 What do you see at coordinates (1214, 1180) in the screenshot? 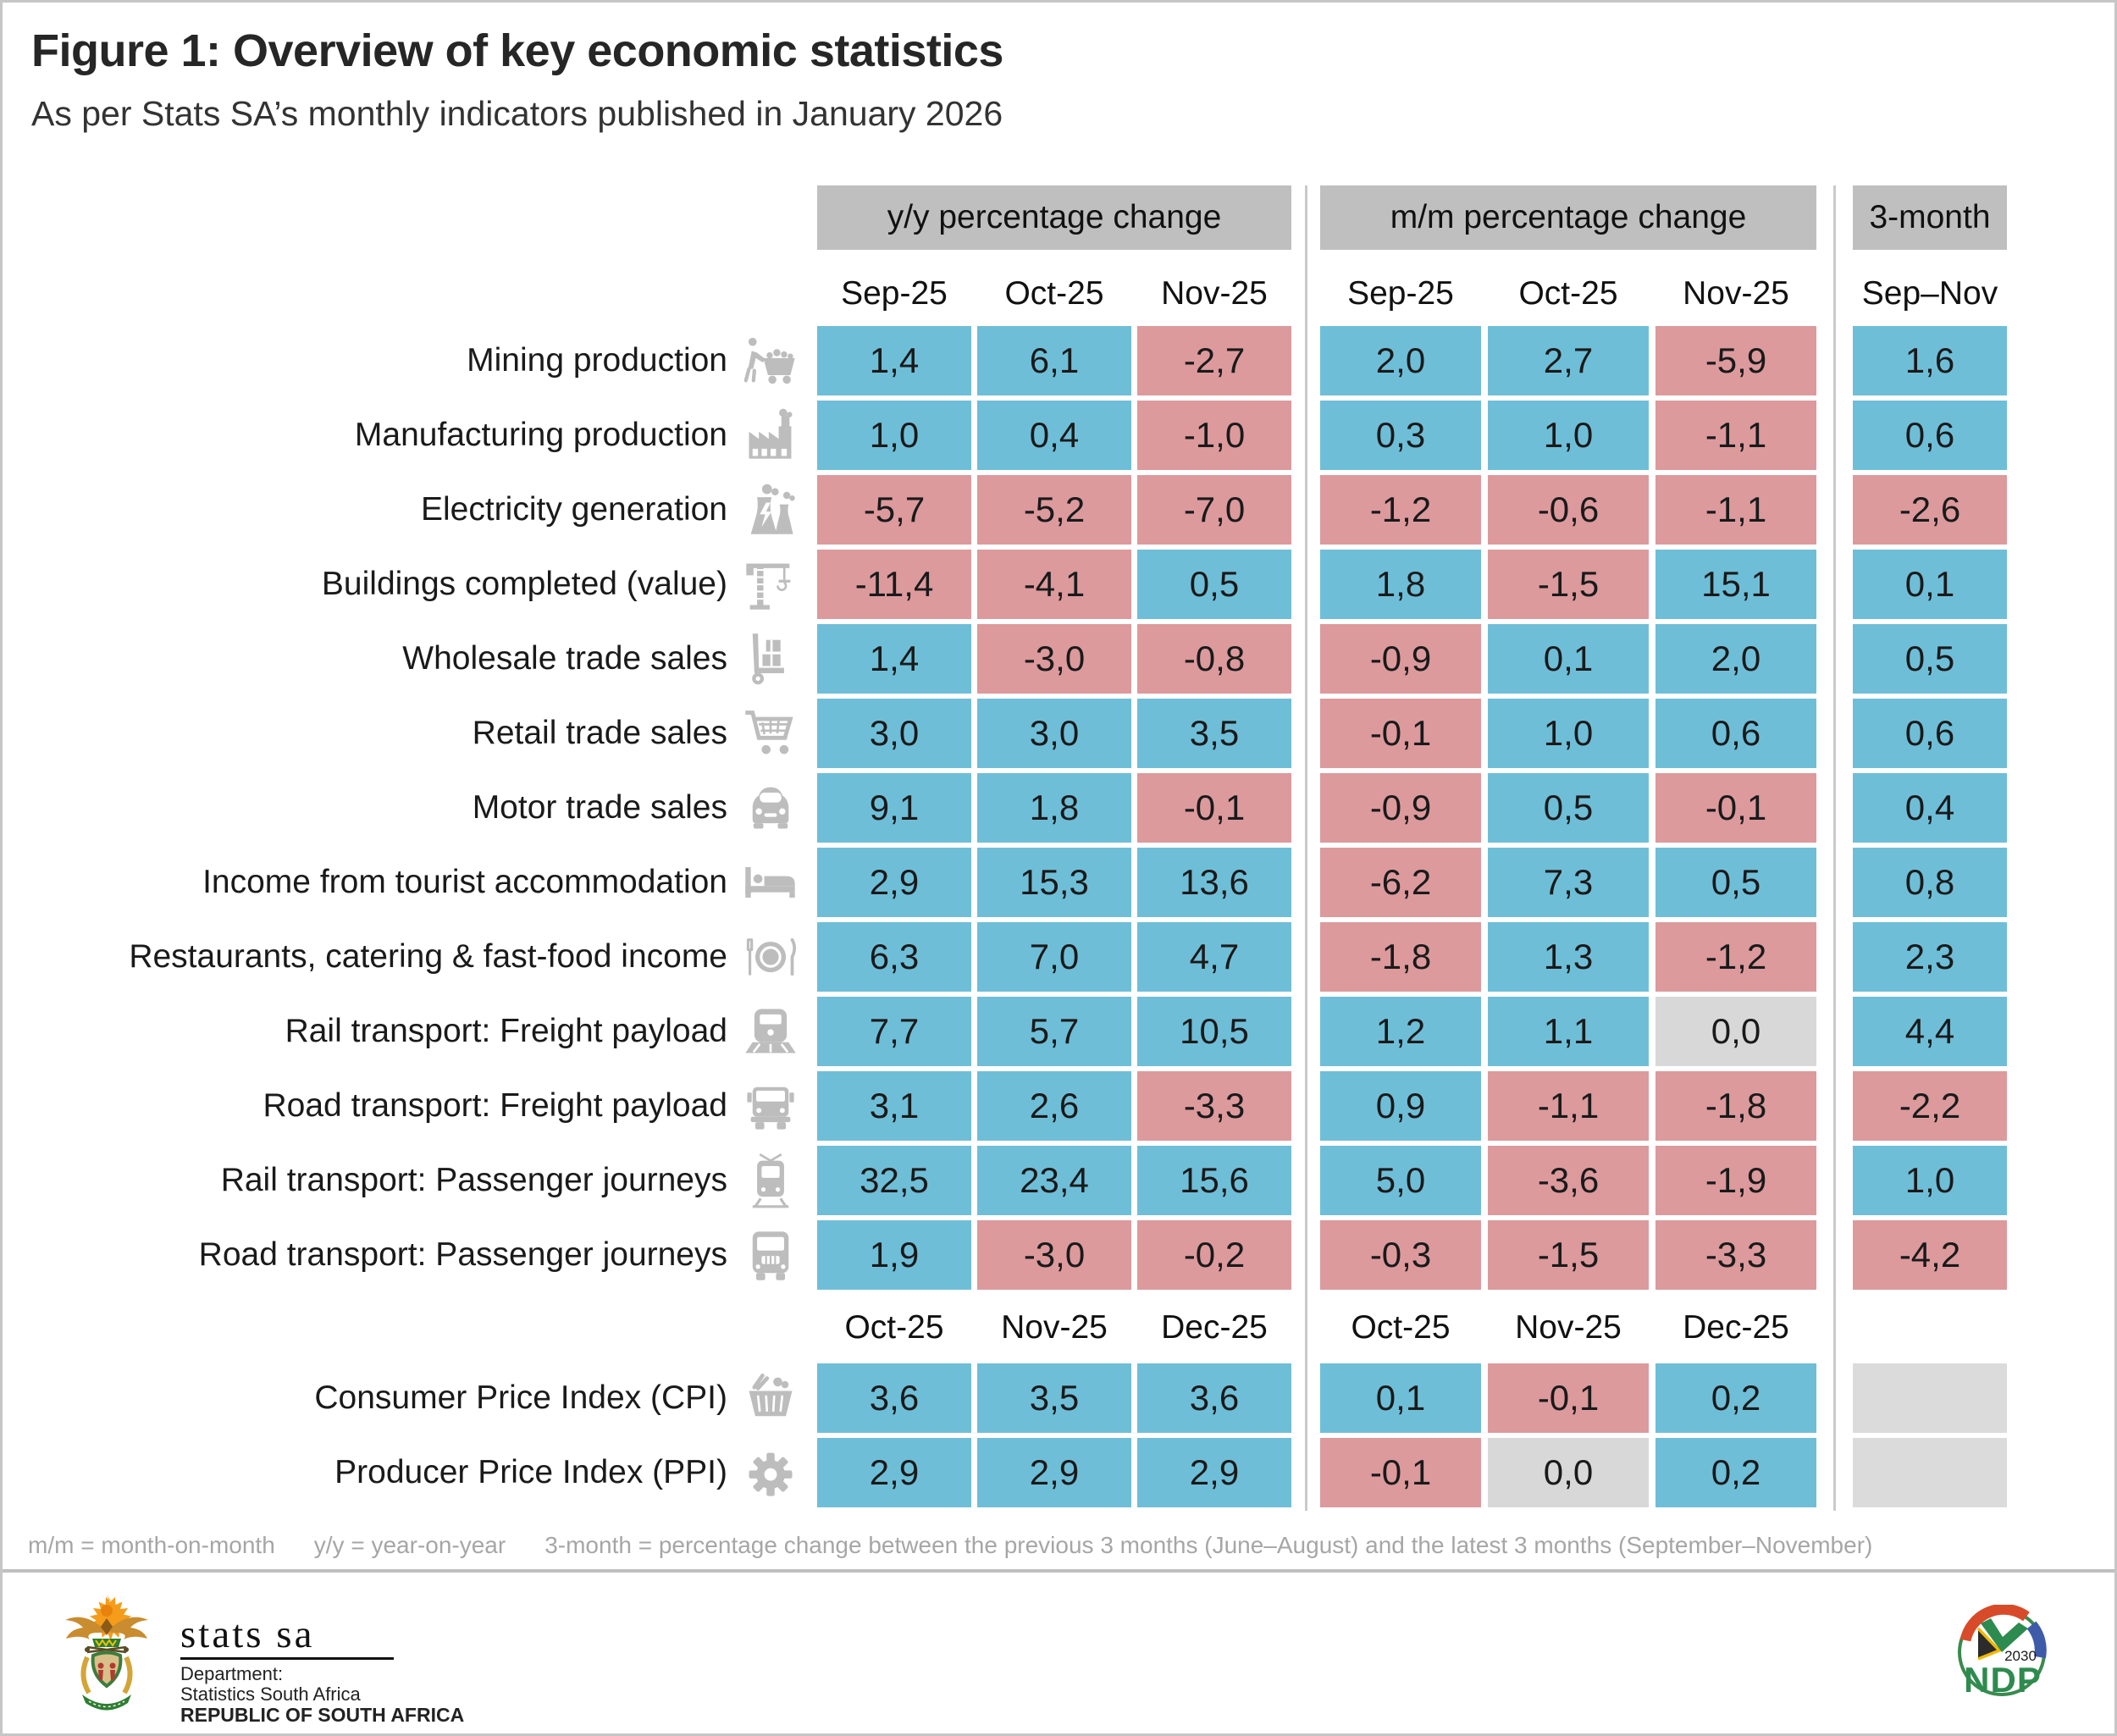
I see `value-cell: 15,6` at bounding box center [1214, 1180].